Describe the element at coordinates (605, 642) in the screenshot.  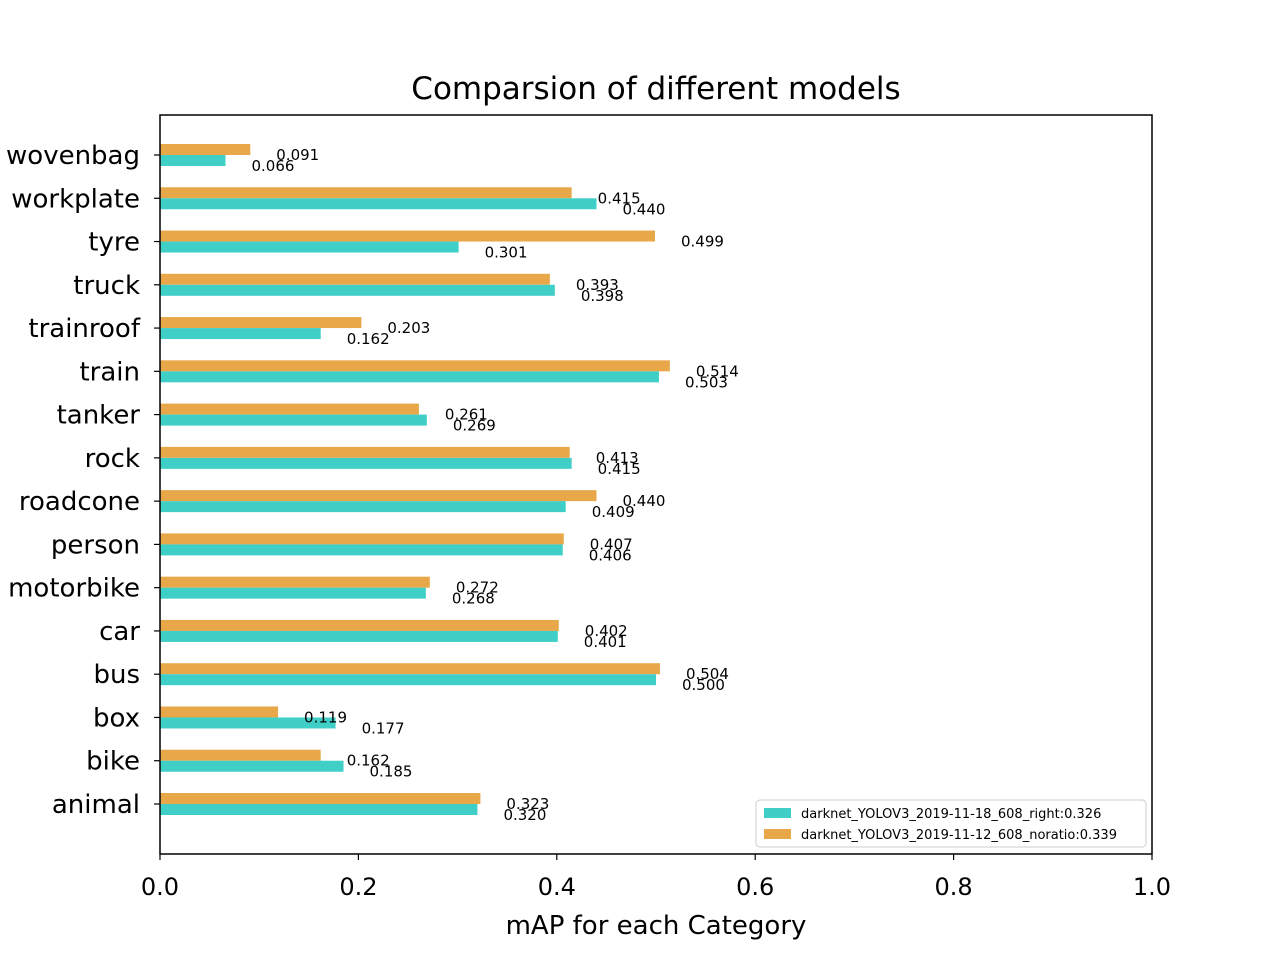
I see `data-label-car-series0: 0.401` at that location.